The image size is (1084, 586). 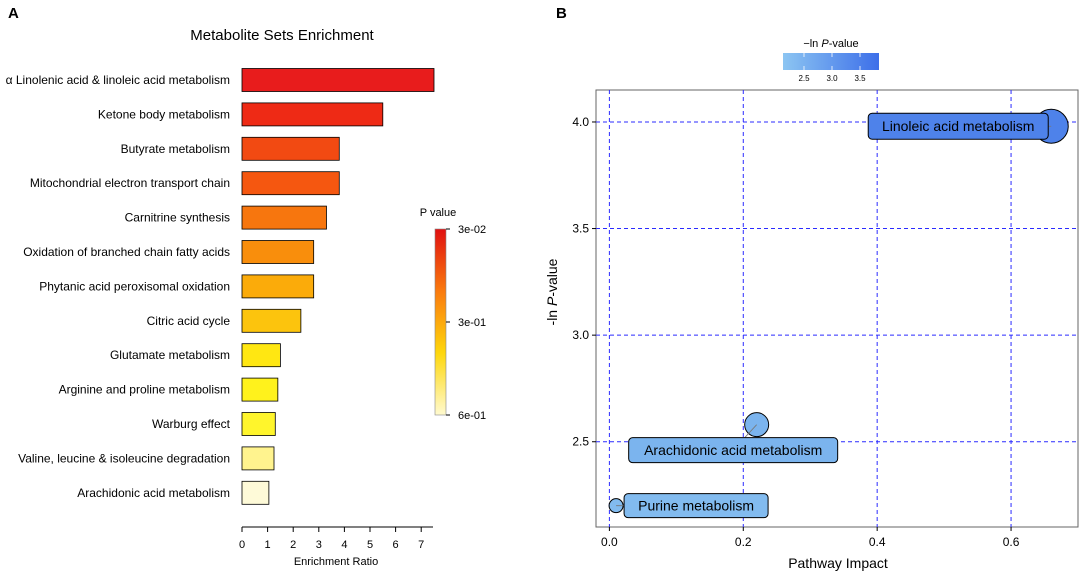 I want to click on panel-b-label: B, so click(x=561, y=13).